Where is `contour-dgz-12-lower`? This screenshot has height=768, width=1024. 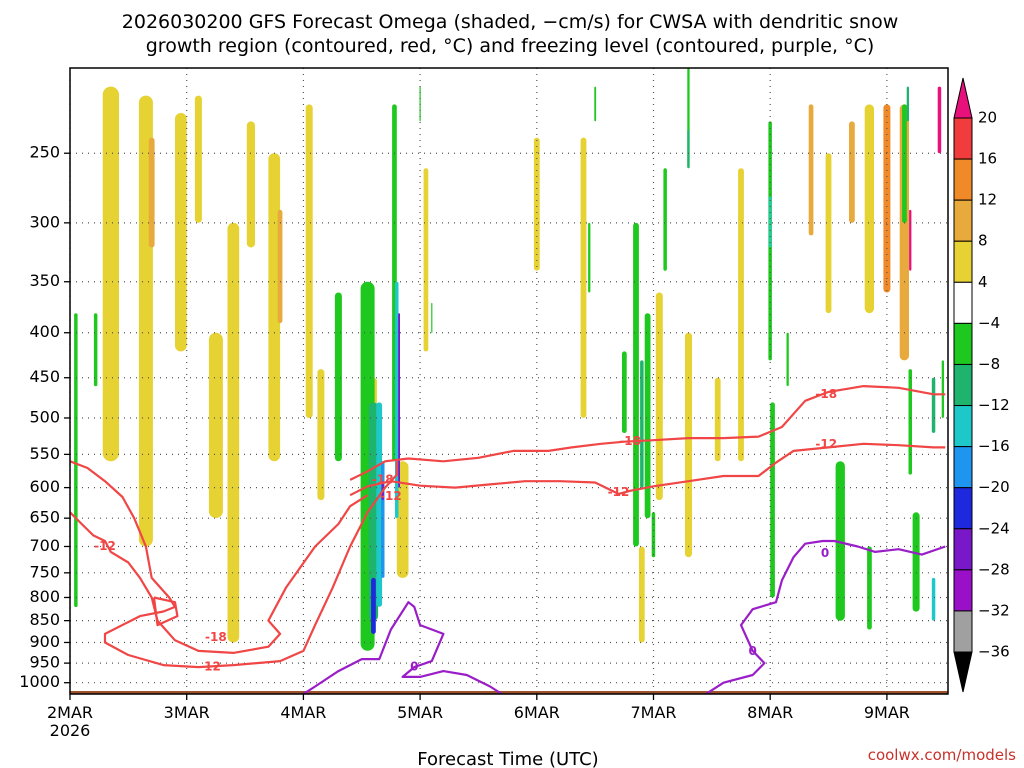
contour-dgz-12-lower is located at coordinates (219, 574).